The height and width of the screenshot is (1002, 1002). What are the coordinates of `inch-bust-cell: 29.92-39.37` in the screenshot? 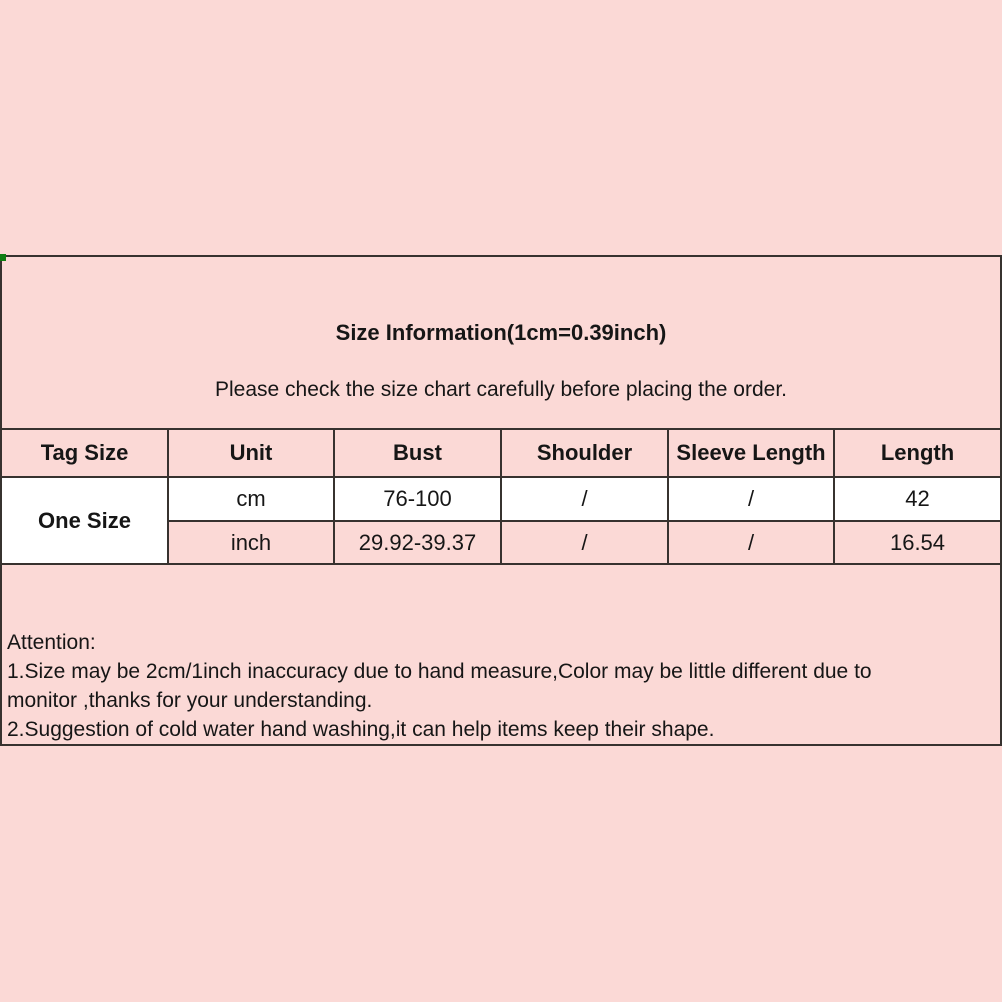 It's located at (417, 542).